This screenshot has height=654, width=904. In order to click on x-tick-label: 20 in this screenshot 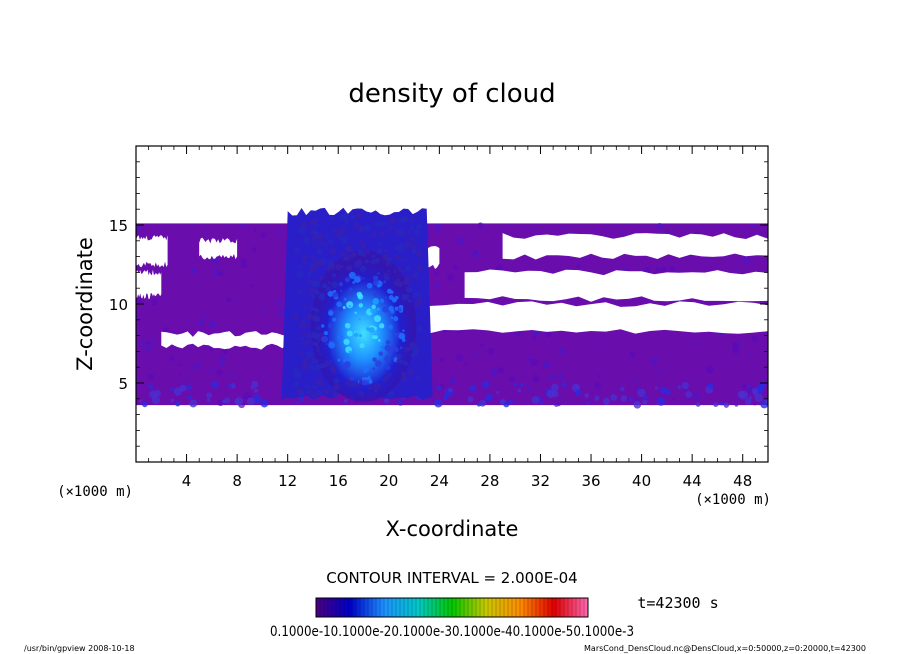, I will do `click(388, 481)`.